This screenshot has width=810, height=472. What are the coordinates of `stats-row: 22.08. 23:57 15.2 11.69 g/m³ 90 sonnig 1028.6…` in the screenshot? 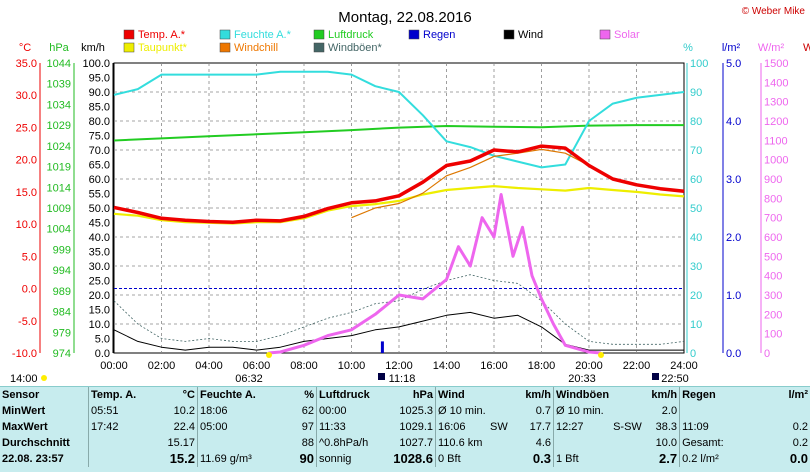 It's located at (405, 459).